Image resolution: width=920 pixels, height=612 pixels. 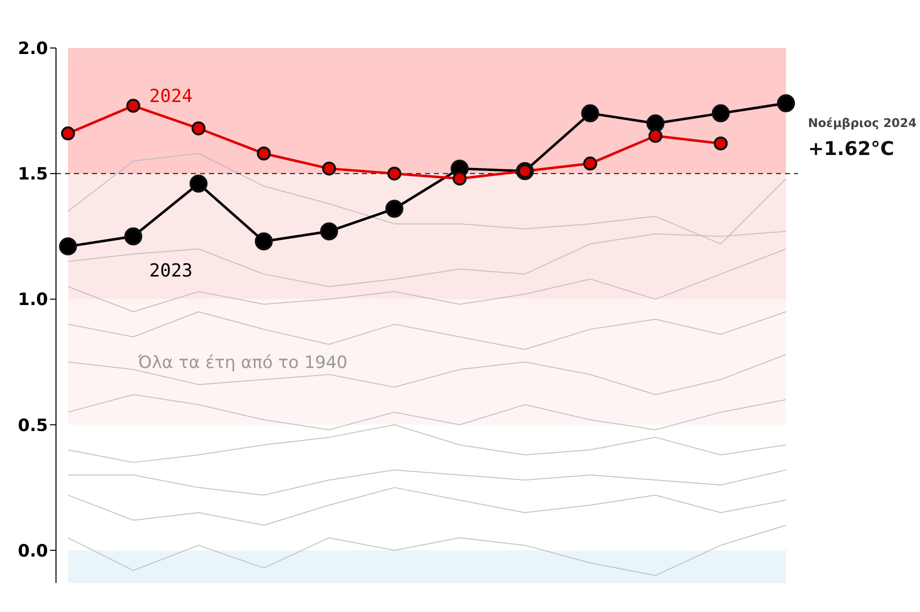 What do you see at coordinates (33, 49) in the screenshot?
I see `y-tick-label: 2.0` at bounding box center [33, 49].